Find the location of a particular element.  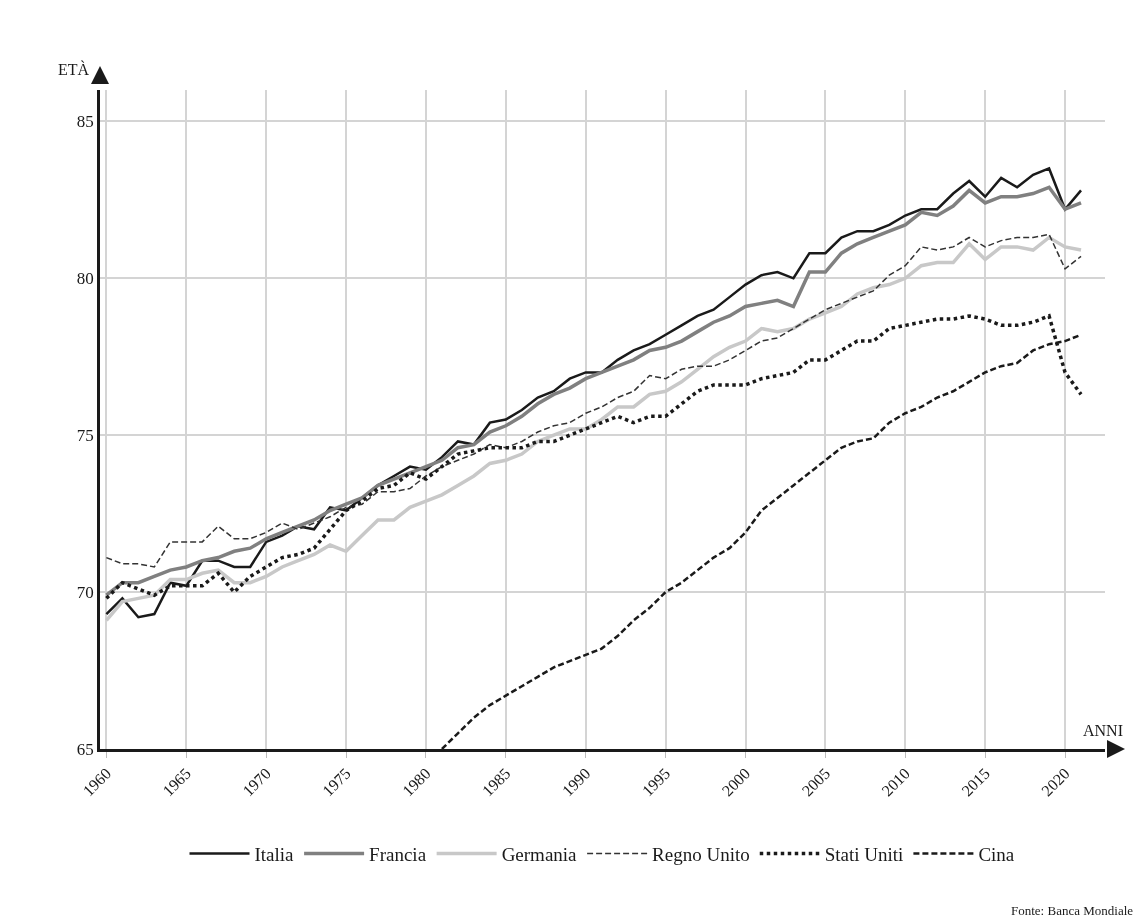

x-tick-label: 1970 is located at coordinates (256, 782).